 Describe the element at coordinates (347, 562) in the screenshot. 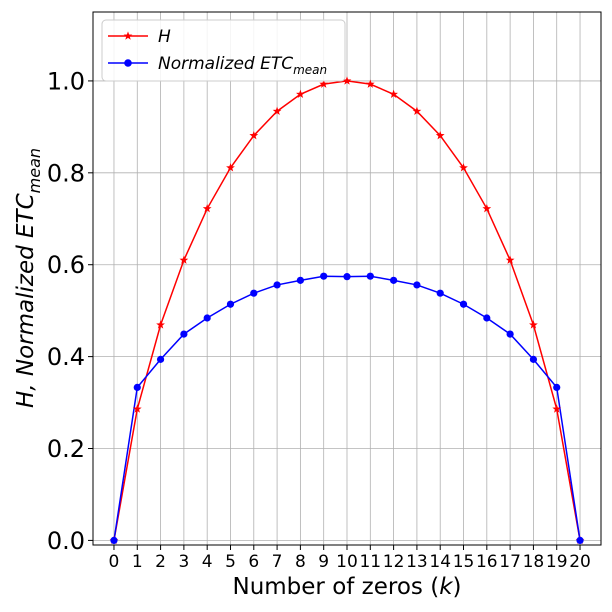

I see `x-tick-label-10: 10` at that location.